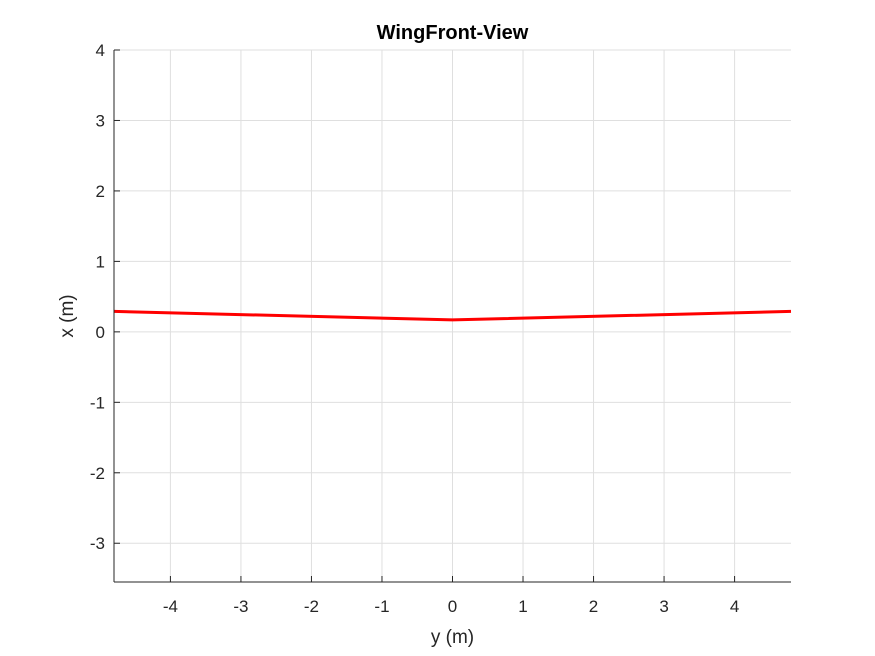  I want to click on x-tick-label: -1, so click(381, 606).